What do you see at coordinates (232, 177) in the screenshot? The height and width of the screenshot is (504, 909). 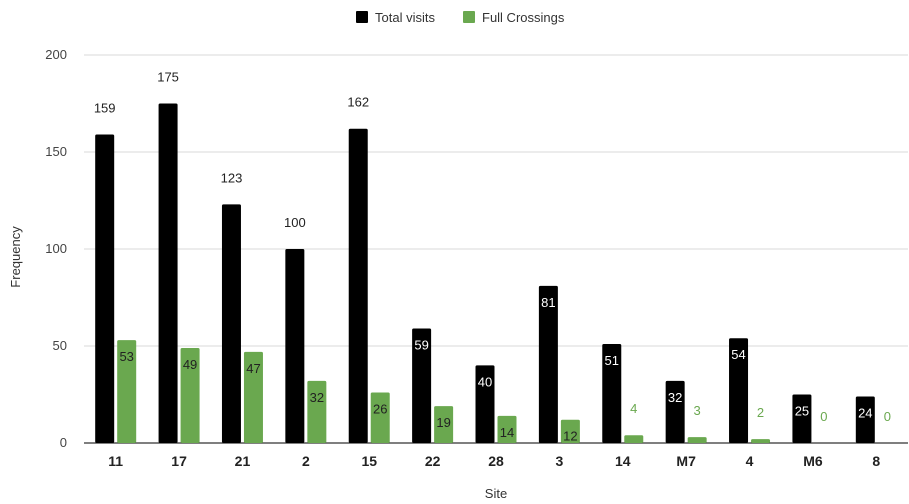 I see `data-label-total-visits: 123` at bounding box center [232, 177].